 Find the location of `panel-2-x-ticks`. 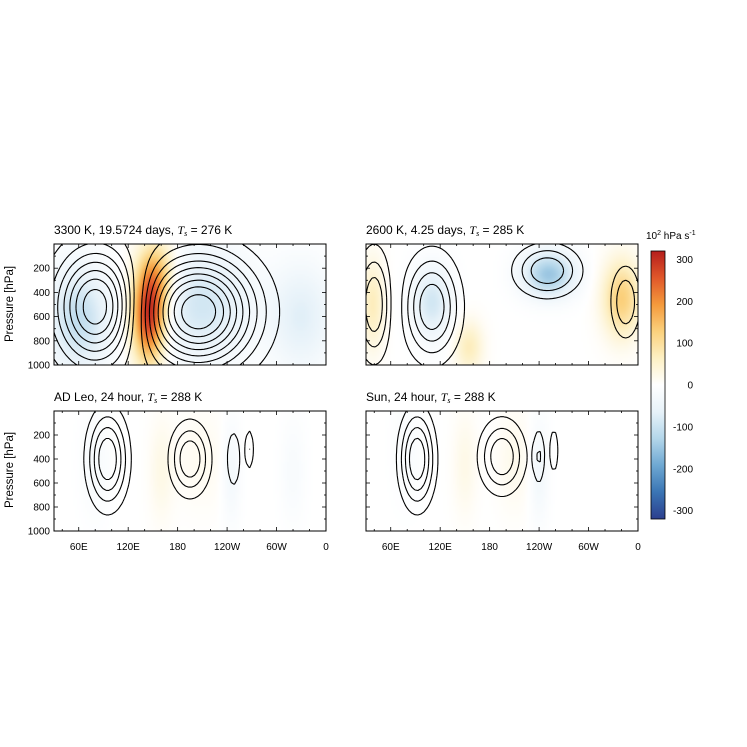

panel-2-x-ticks is located at coordinates (506, 304).